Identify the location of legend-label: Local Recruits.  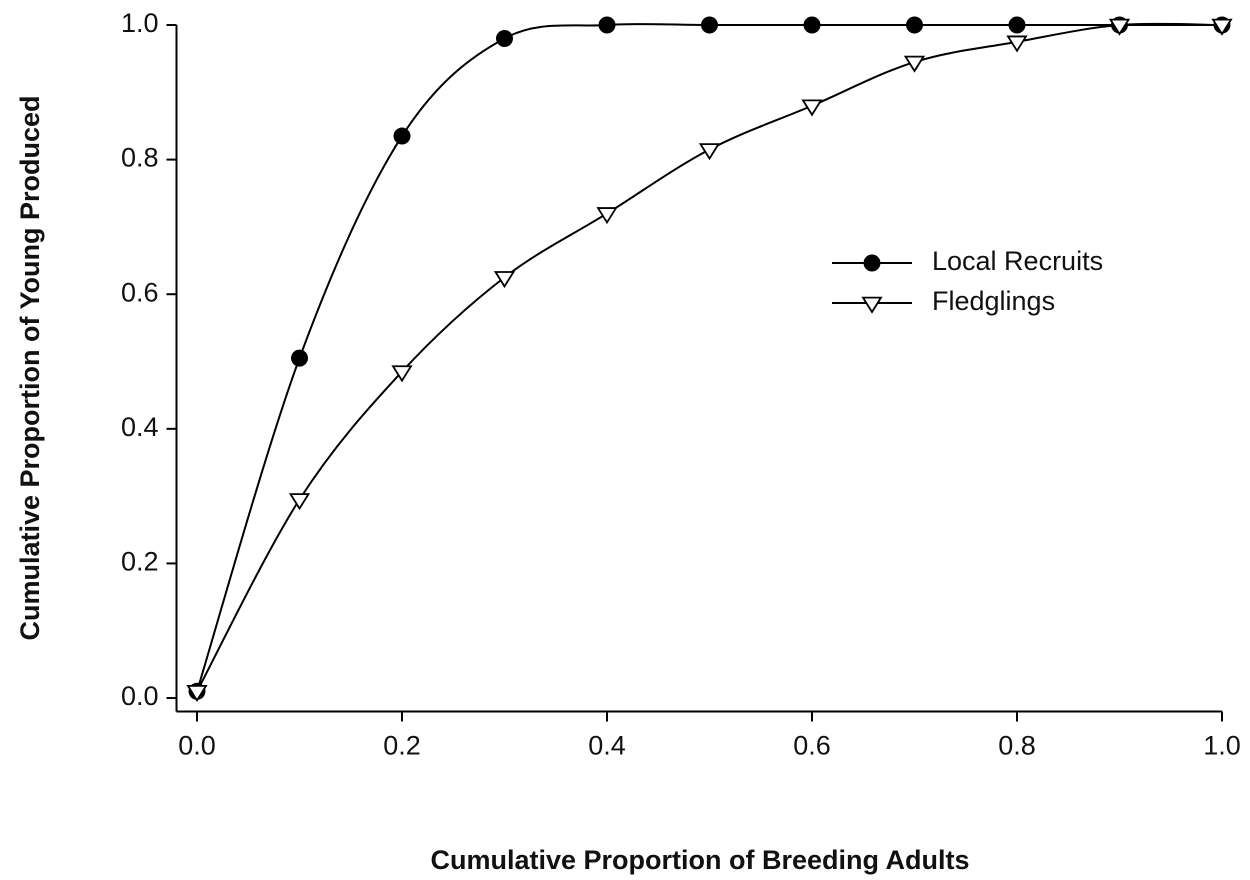
(1017, 261).